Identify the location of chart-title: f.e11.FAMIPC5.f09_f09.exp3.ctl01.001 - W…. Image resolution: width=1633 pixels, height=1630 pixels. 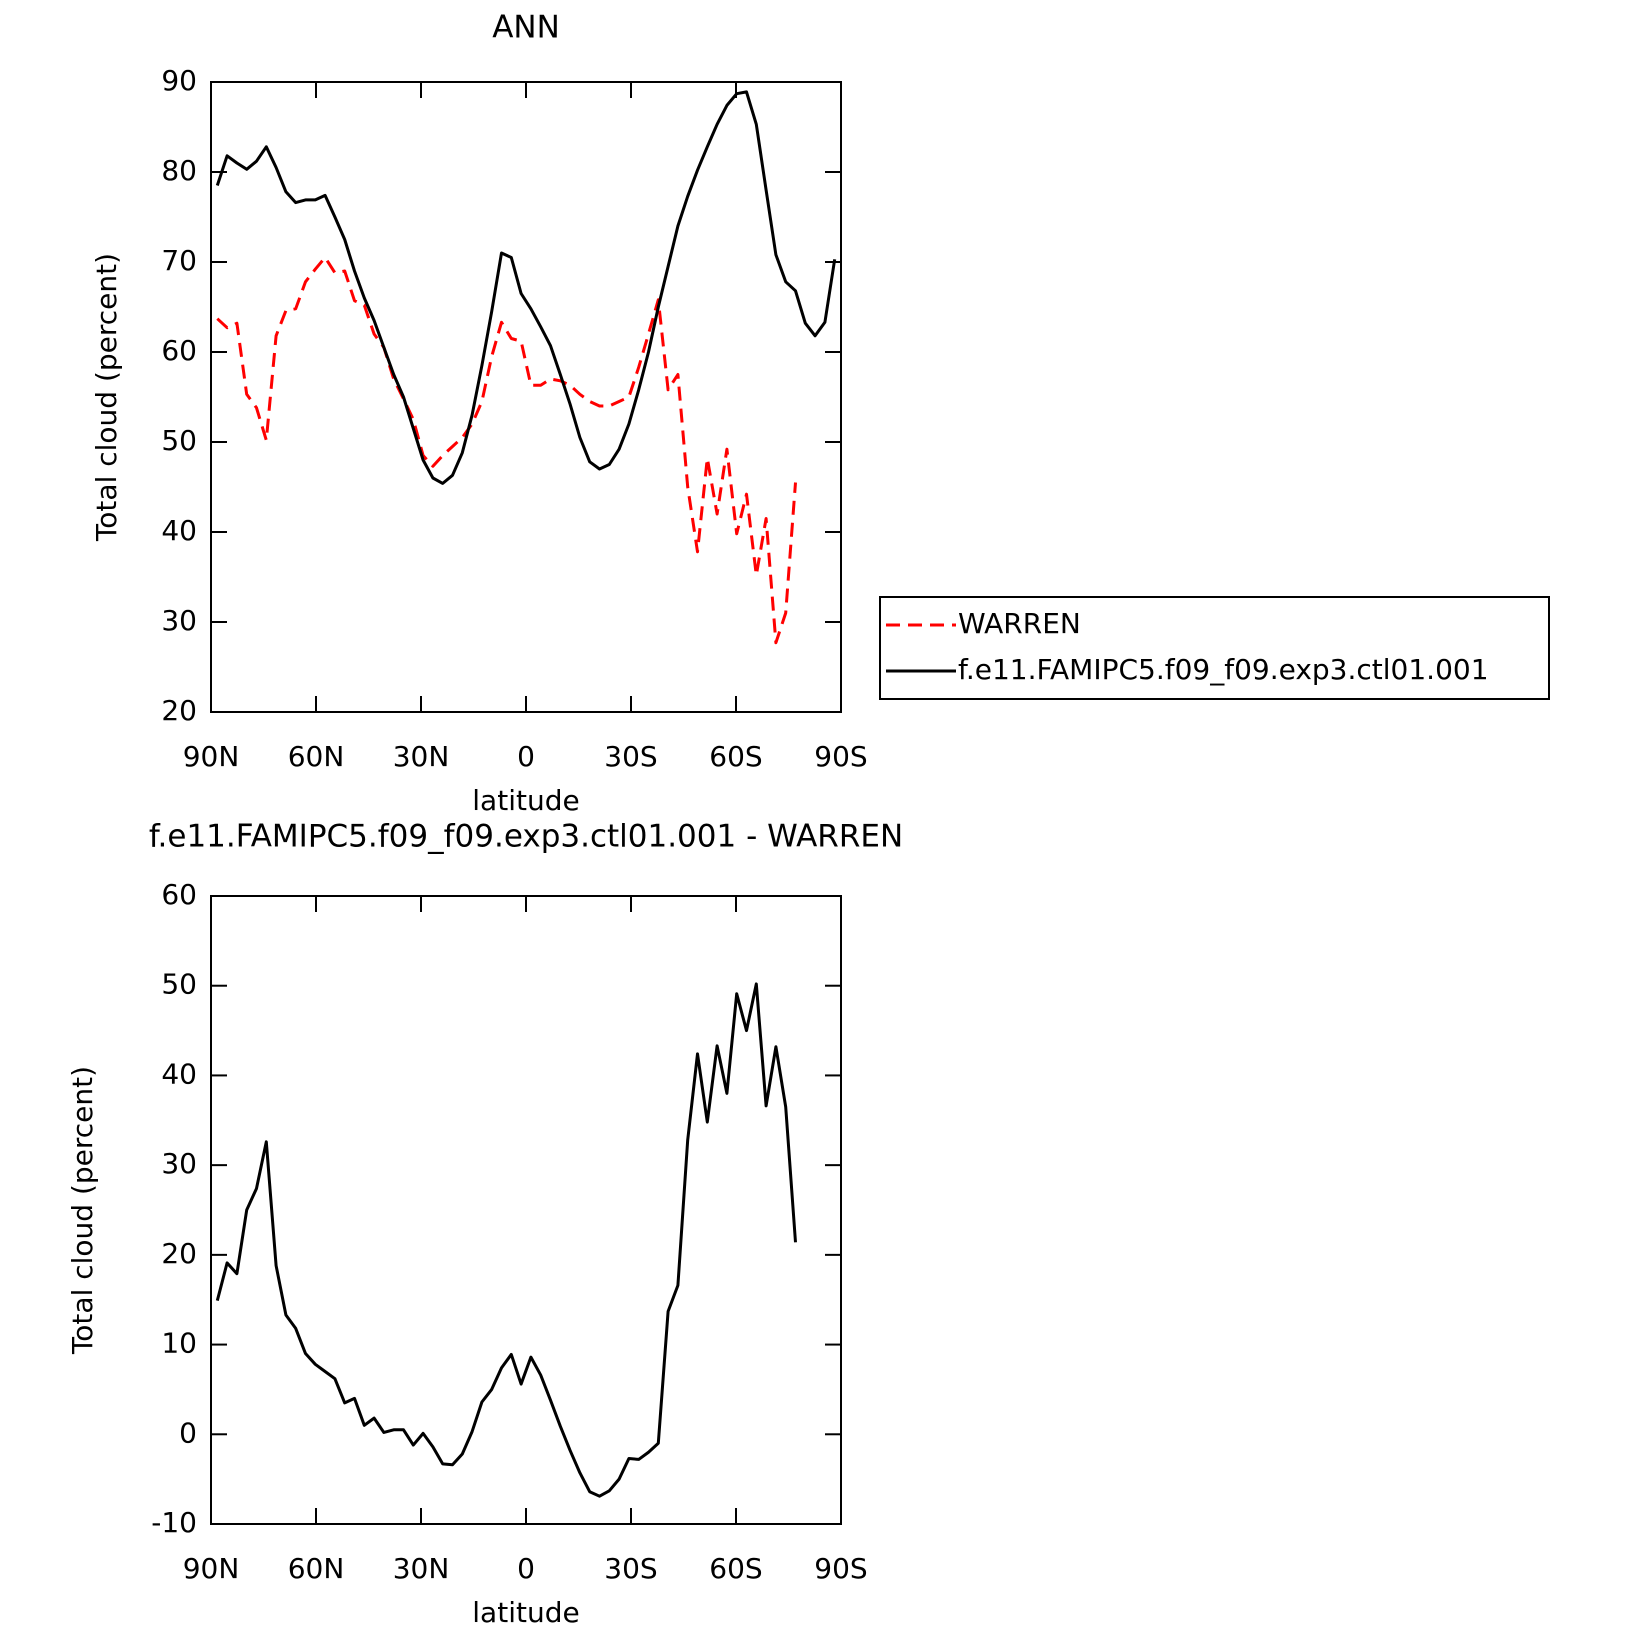
(526, 837).